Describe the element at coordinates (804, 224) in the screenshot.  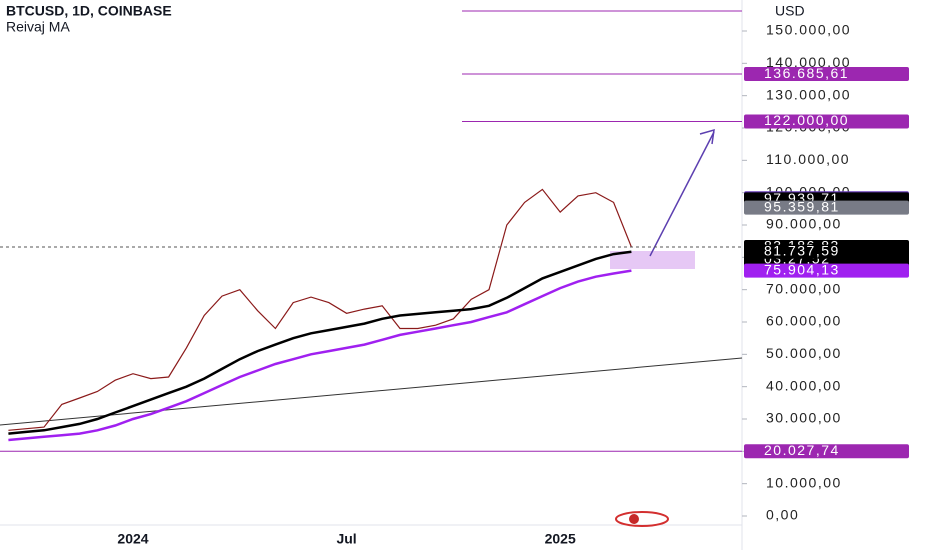
I see `y-tick-label: 90.000,00` at that location.